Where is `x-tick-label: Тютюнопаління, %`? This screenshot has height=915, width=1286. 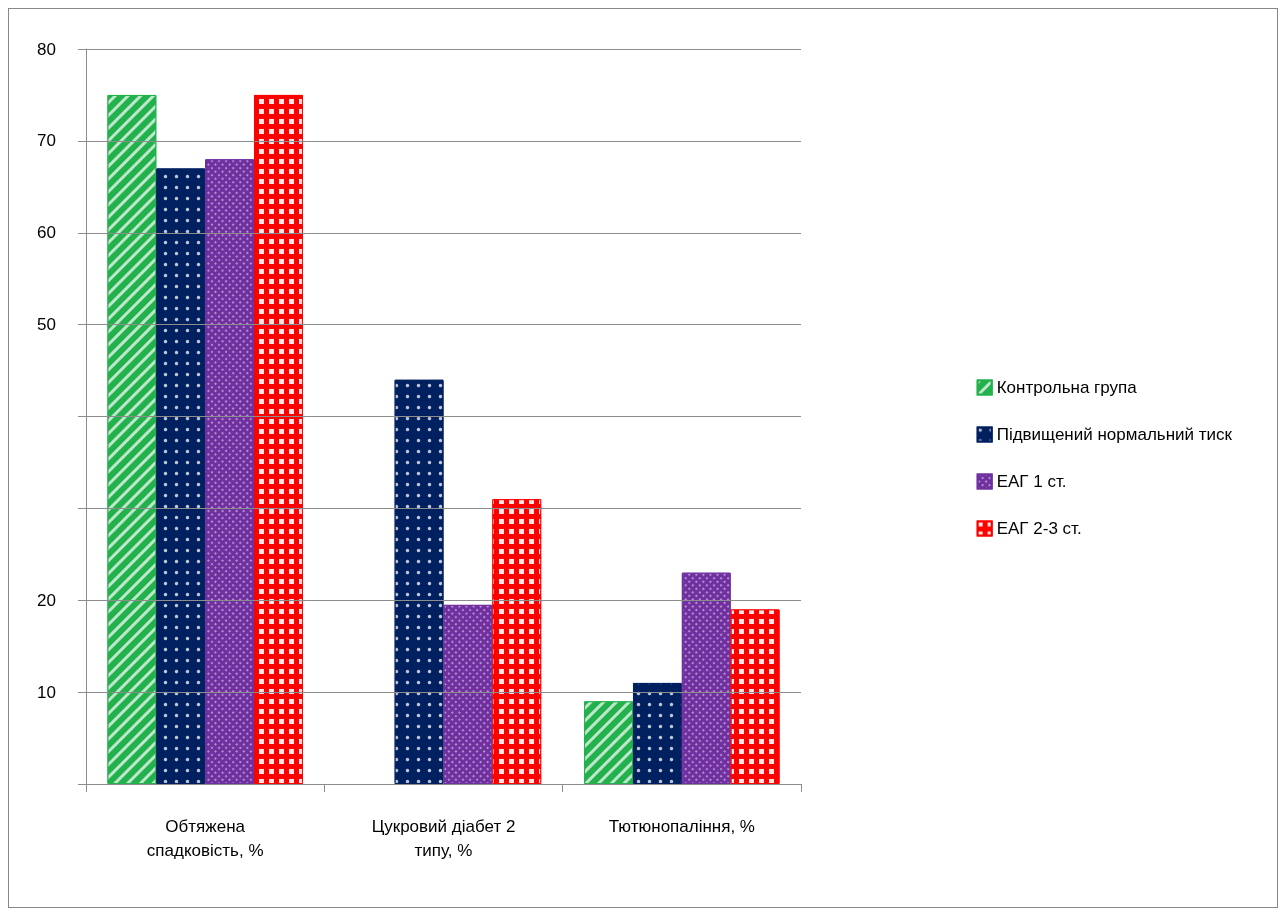
x-tick-label: Тютюнопаління, % is located at coordinates (681, 826).